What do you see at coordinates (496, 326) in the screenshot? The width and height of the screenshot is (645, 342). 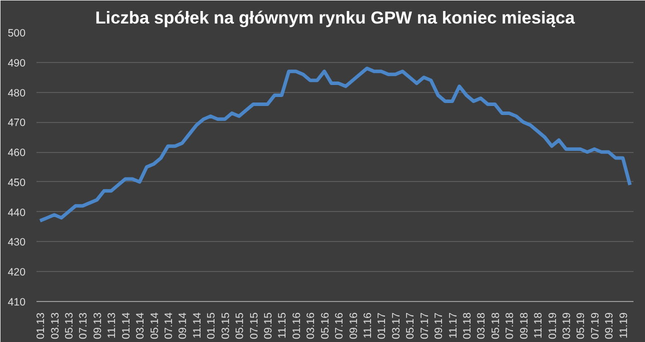 I see `x-tick-label: 05.18` at bounding box center [496, 326].